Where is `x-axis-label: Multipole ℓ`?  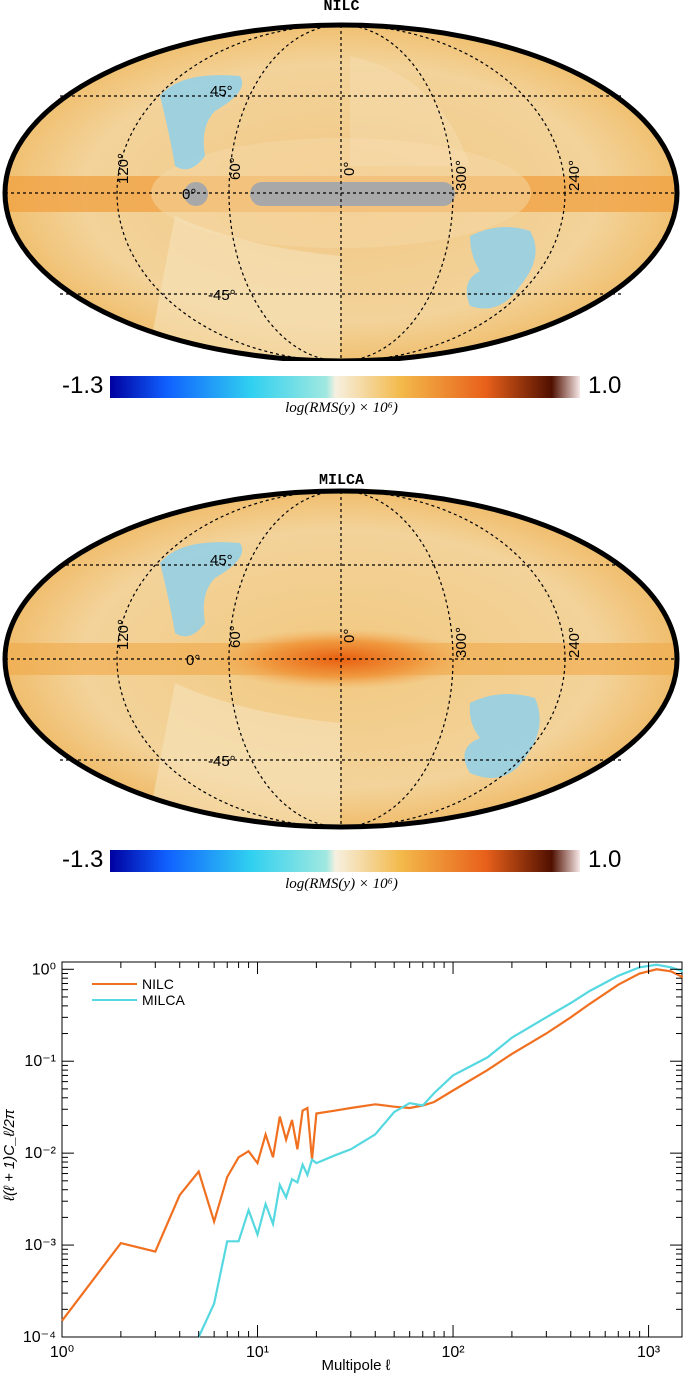
x-axis-label: Multipole ℓ is located at coordinates (355, 1365).